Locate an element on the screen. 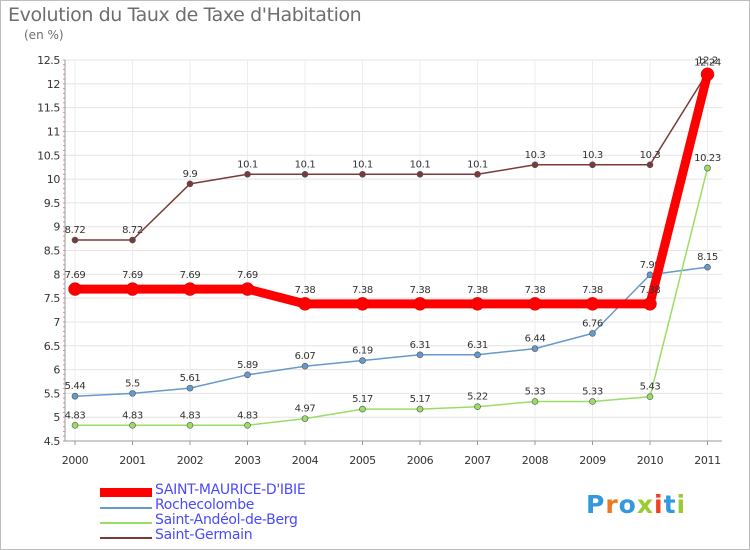 This screenshot has width=750, height=550. y-tick-label: 12 is located at coordinates (53, 84).